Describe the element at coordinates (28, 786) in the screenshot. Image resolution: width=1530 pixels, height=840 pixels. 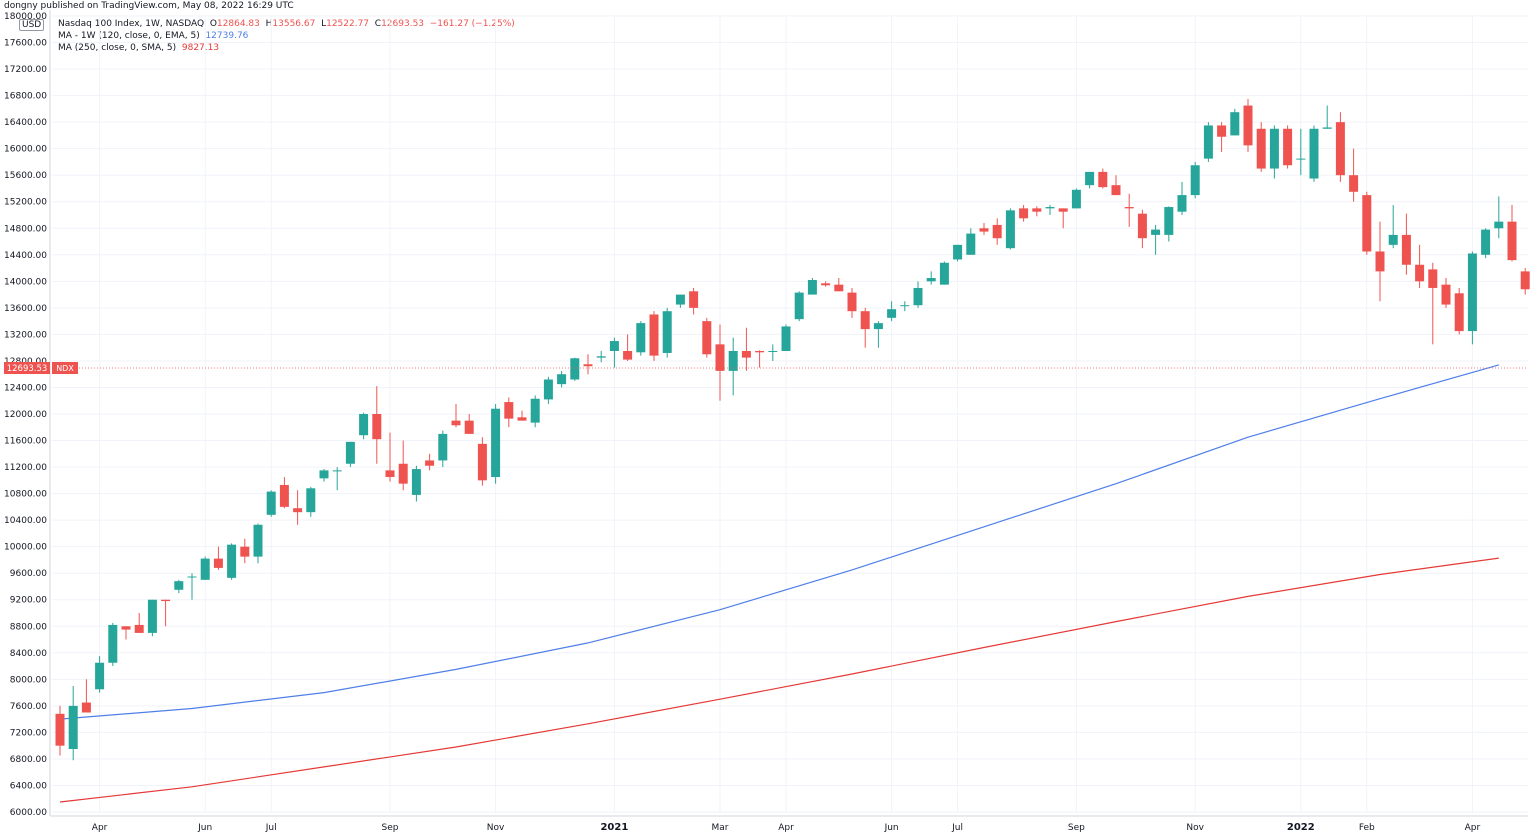
I see `y-tick-label: 6400.00` at that location.